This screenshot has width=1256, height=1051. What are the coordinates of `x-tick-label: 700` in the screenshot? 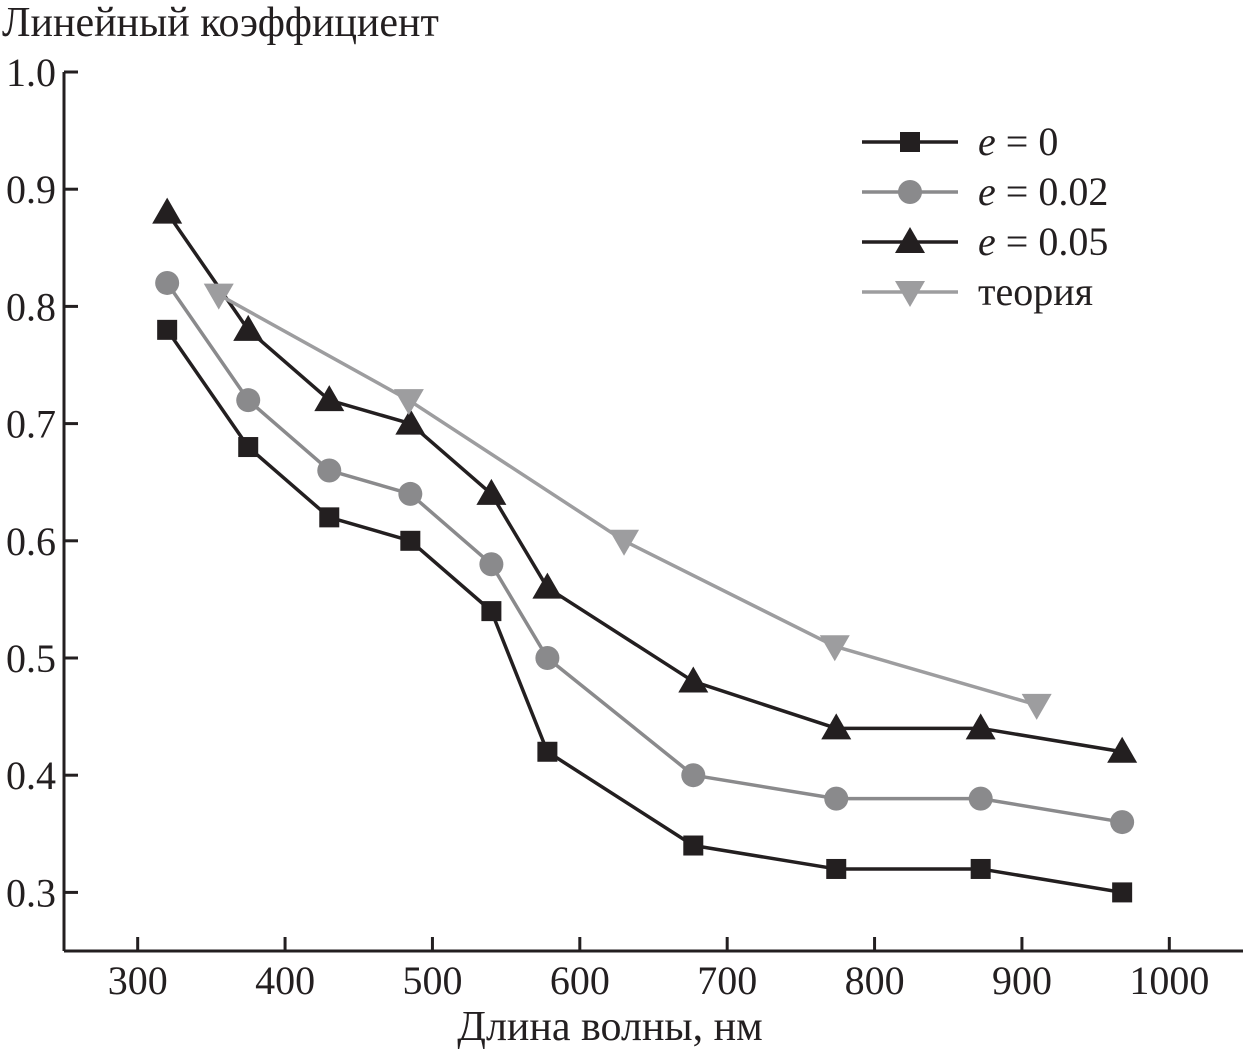 It's located at (727, 980).